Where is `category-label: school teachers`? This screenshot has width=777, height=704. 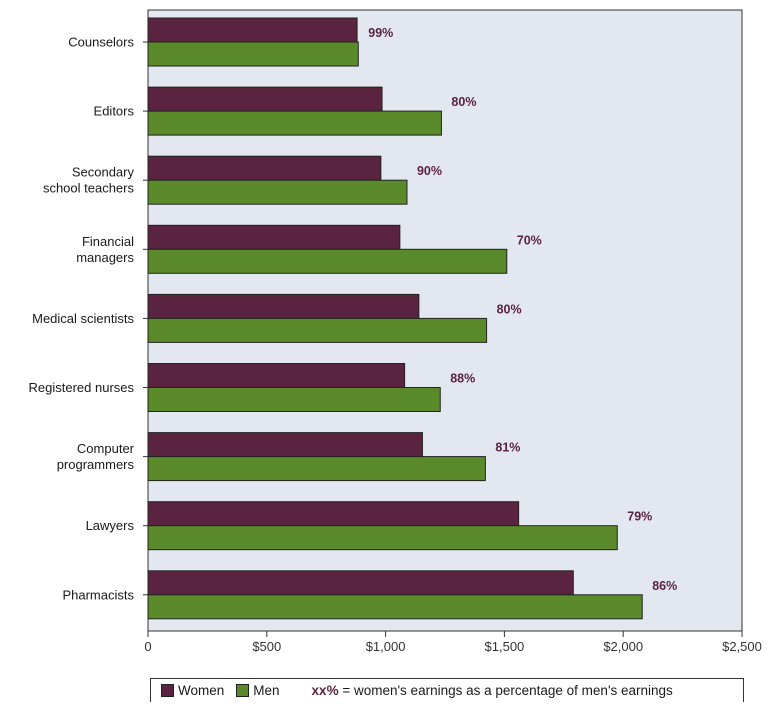
category-label: school teachers is located at coordinates (89, 188).